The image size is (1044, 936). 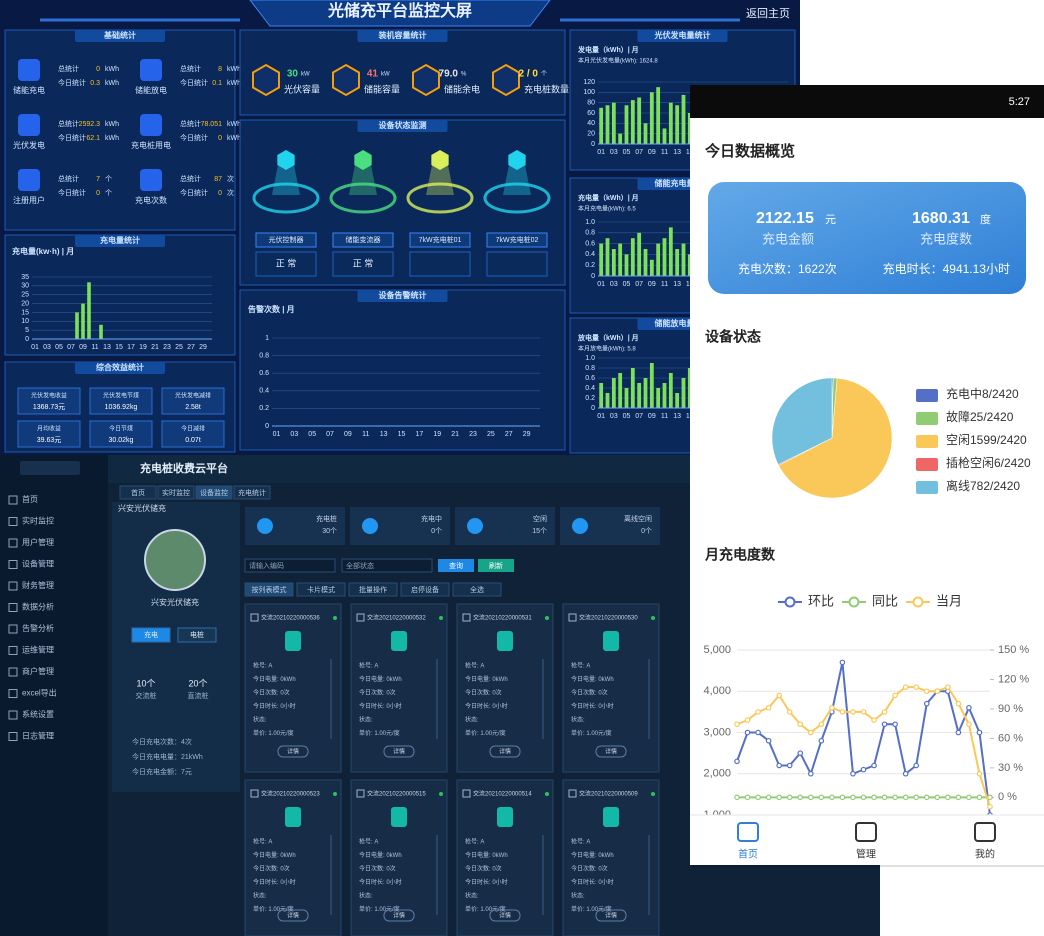 What do you see at coordinates (293, 688) in the screenshot?
I see `pile-card` at bounding box center [293, 688].